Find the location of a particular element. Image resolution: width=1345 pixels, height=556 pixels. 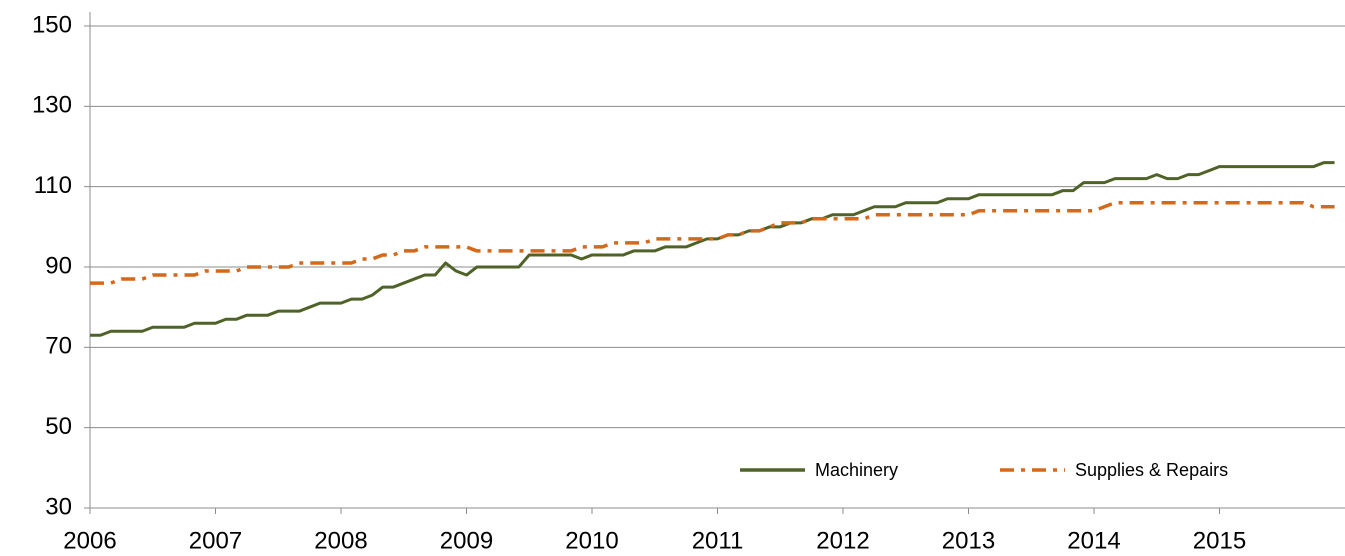

x-tick-label: 2012 is located at coordinates (842, 540).